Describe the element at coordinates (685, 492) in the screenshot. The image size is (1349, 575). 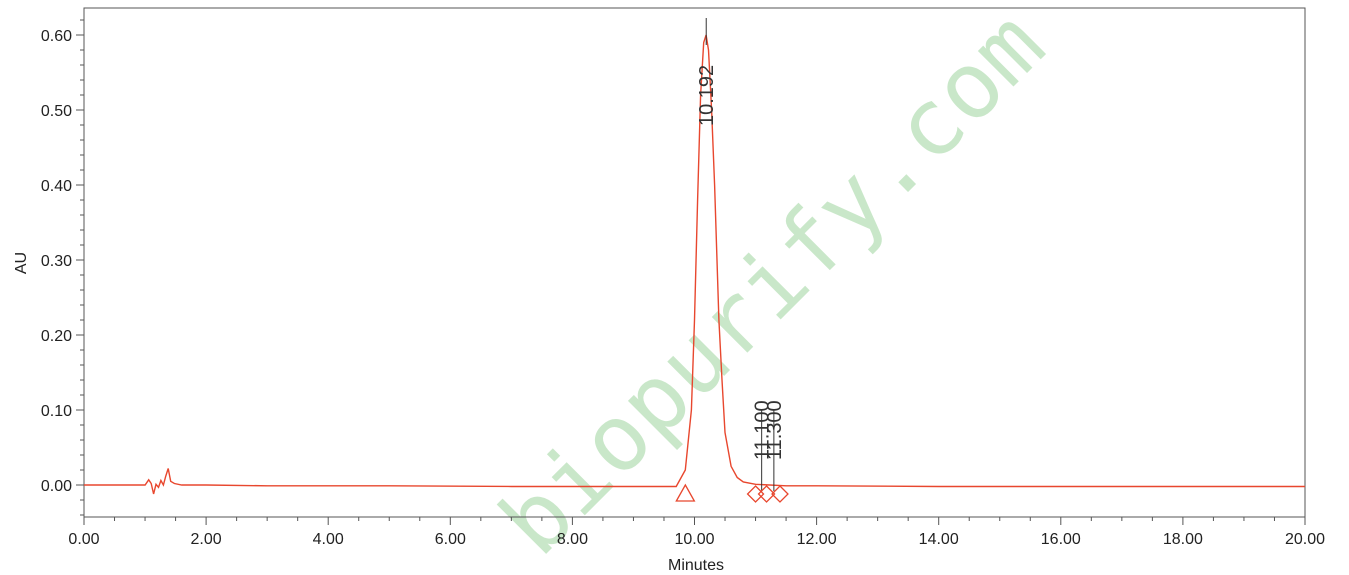
I see `triangle-marker` at that location.